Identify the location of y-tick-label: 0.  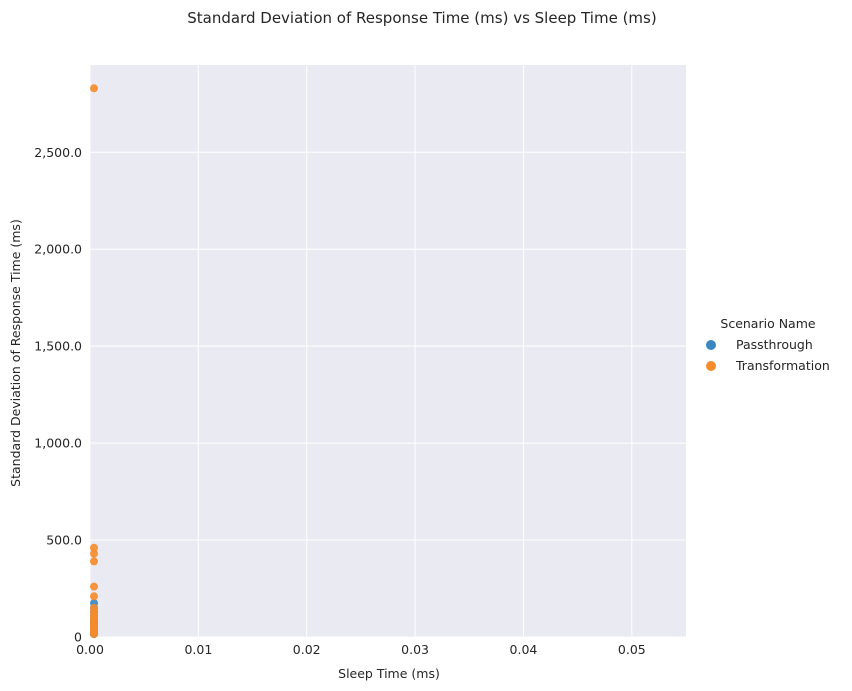
(78, 637).